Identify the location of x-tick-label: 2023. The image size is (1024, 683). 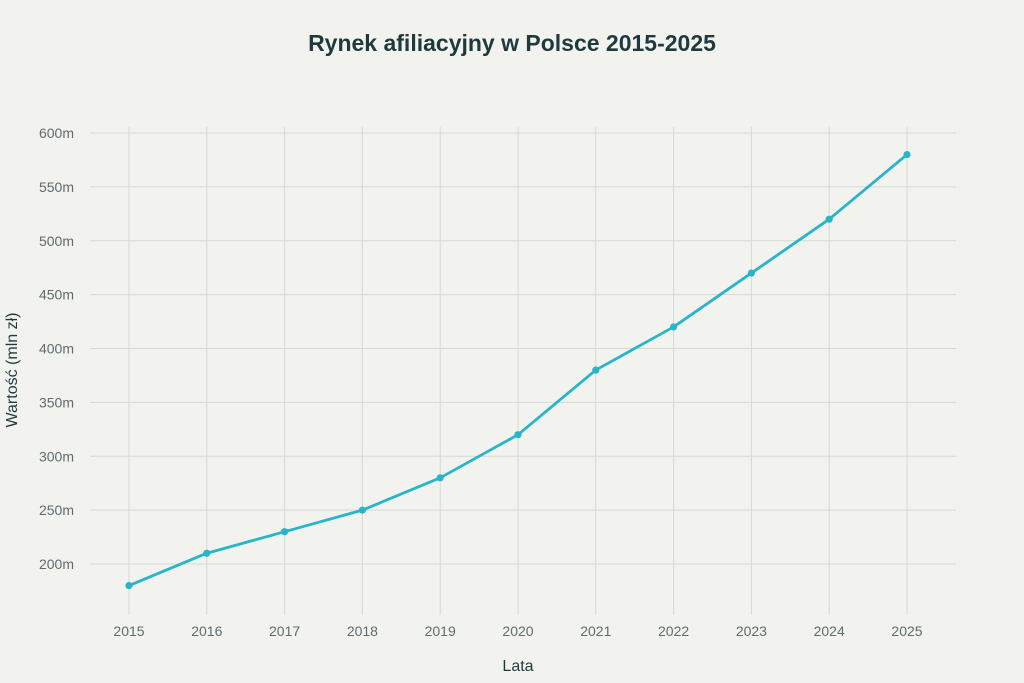
(751, 631).